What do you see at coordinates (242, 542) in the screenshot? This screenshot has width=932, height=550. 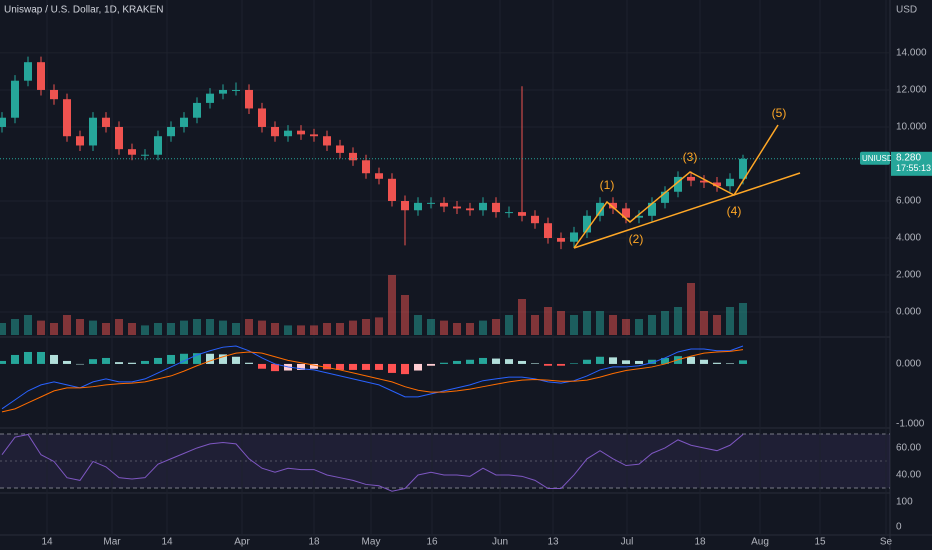 I see `x-tick-label: Apr` at bounding box center [242, 542].